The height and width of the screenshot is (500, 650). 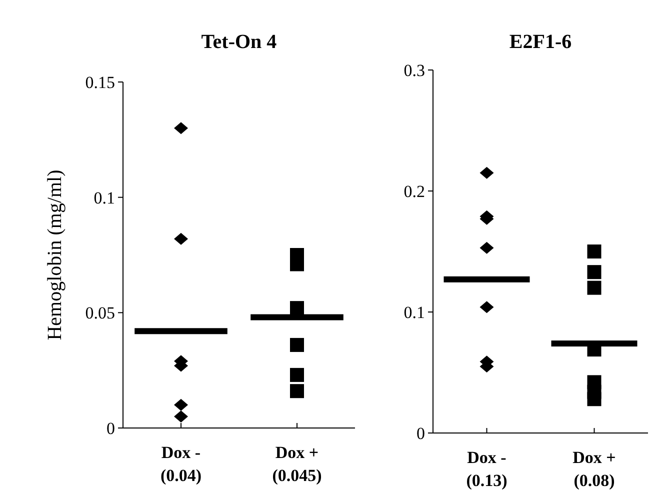 I want to click on y-tick-label: 0.3, so click(x=414, y=70).